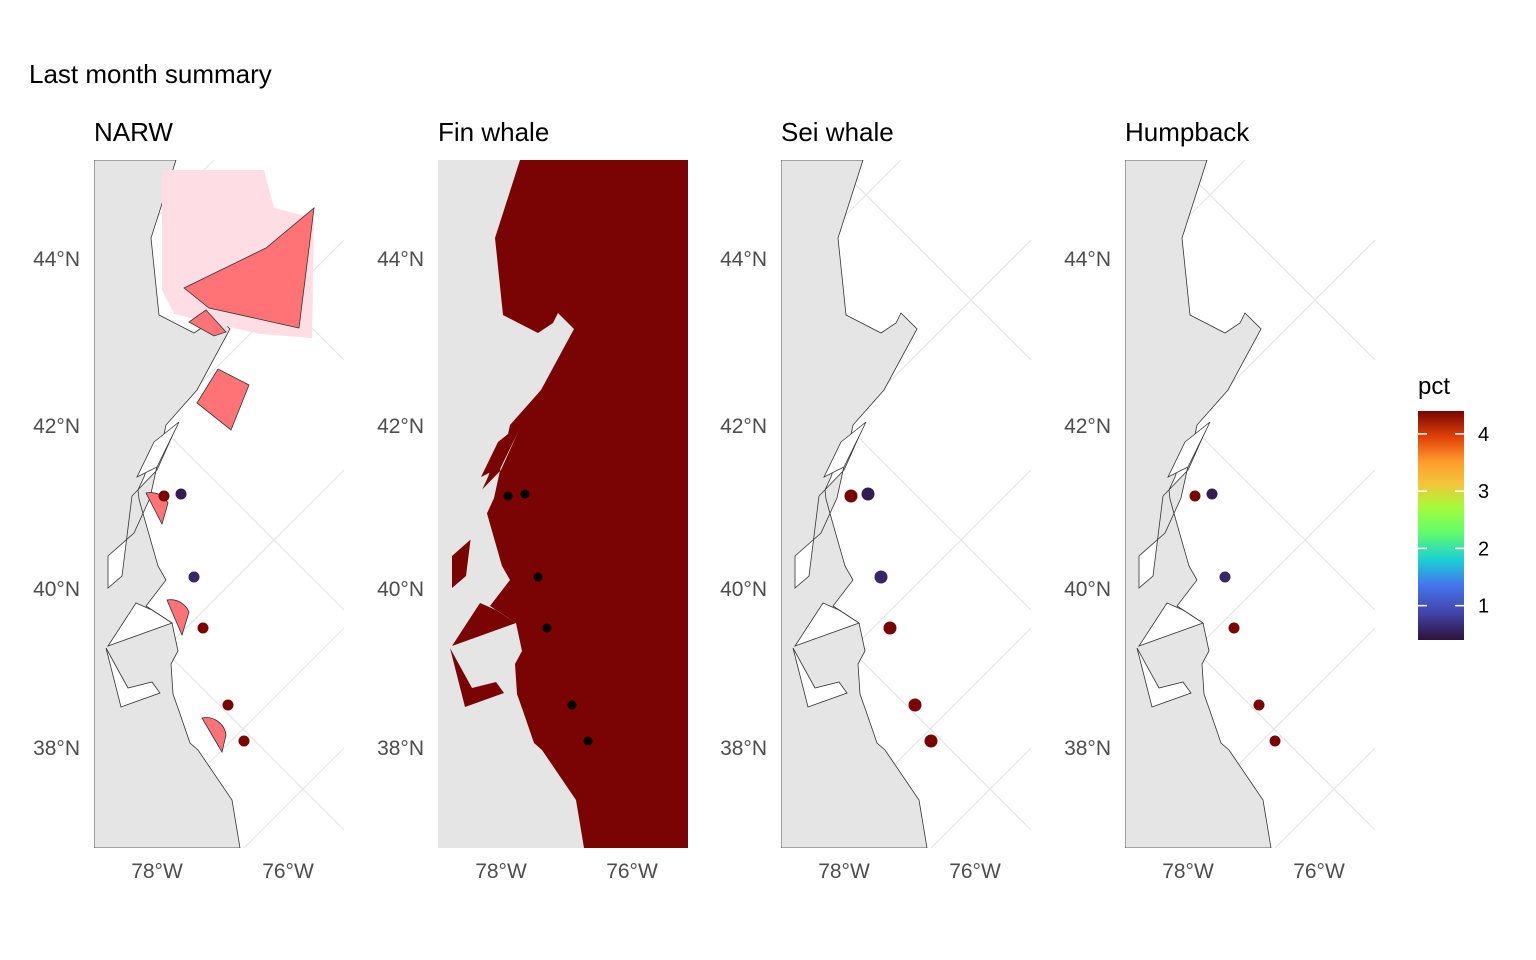 The image size is (1536, 960). What do you see at coordinates (1483, 435) in the screenshot?
I see `legend-tick-label: 4` at bounding box center [1483, 435].